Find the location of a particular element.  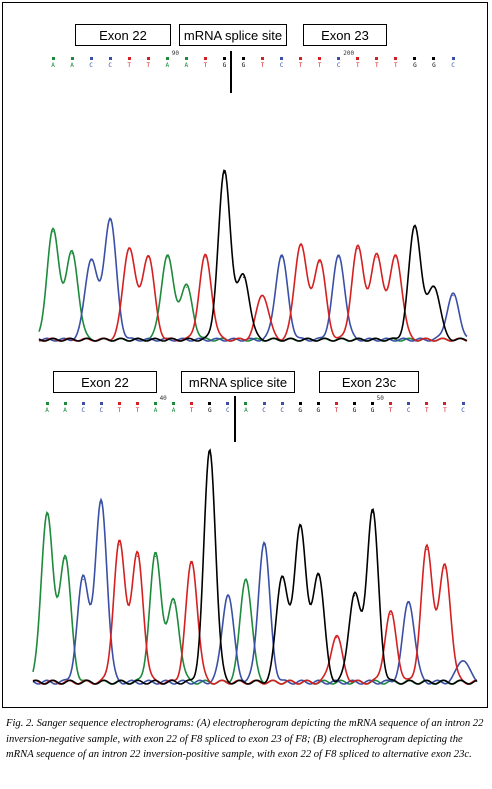

base-call-b-17: G is located at coordinates (354, 408).